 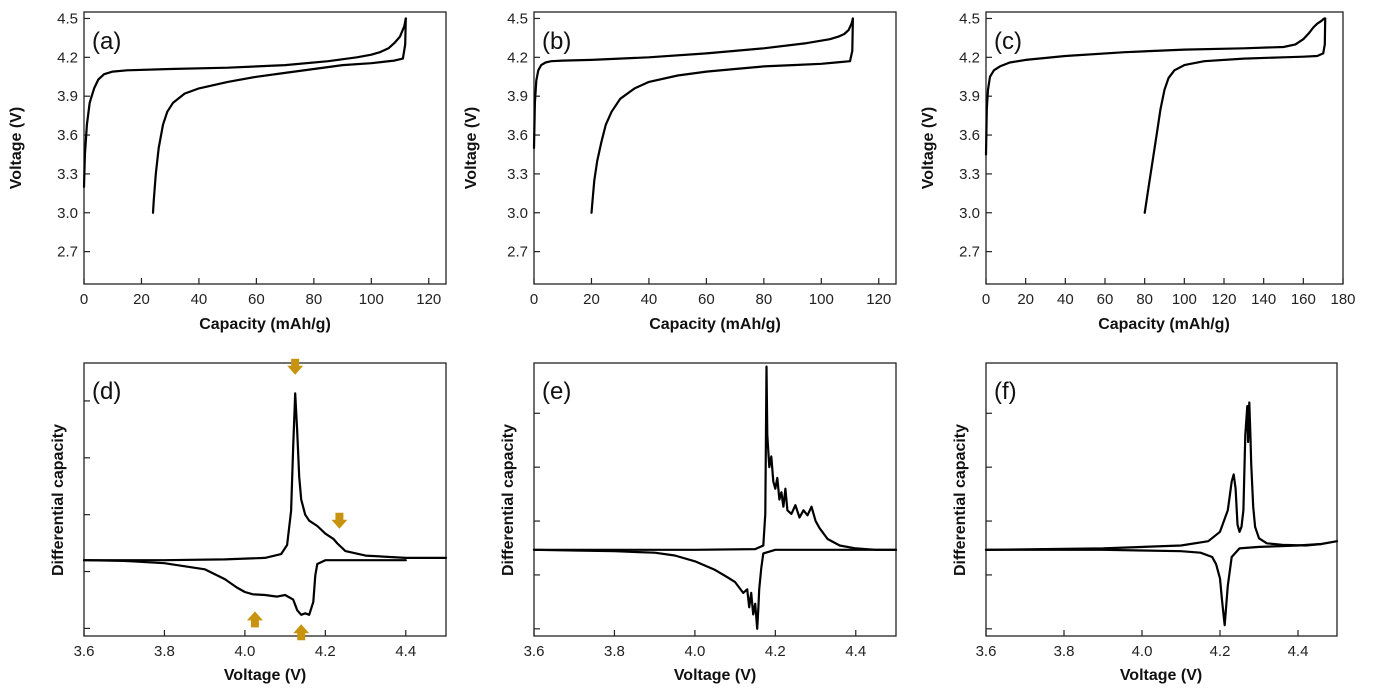 I want to click on panel-f-x-tick-label: 3.8, so click(x=1064, y=651).